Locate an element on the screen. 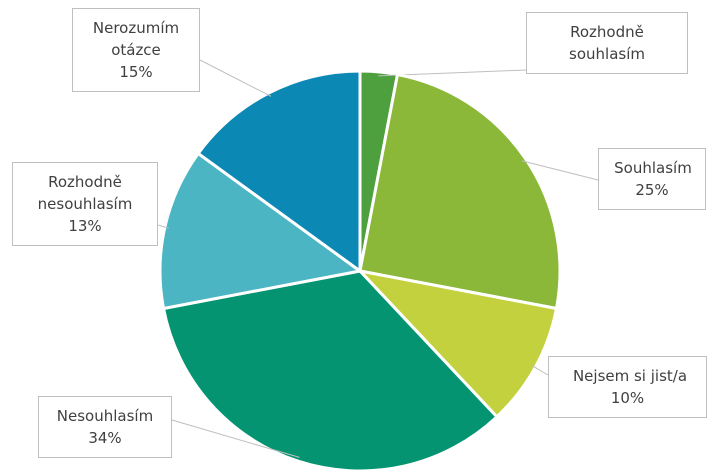 This screenshot has width=707, height=471. value-label: 15% is located at coordinates (136, 72).